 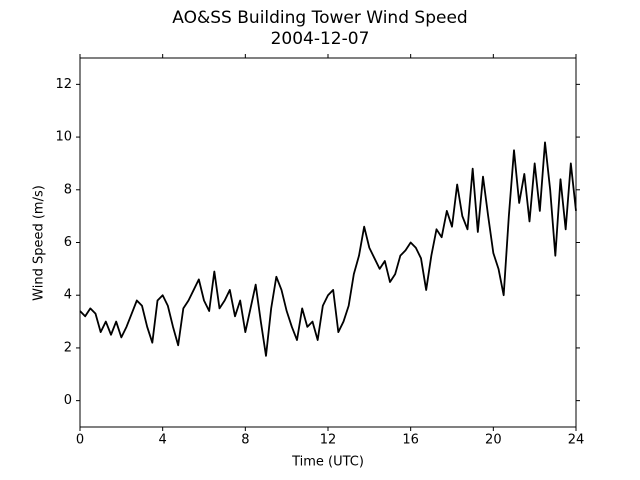 I want to click on y-tick-label: 10, so click(x=63, y=137).